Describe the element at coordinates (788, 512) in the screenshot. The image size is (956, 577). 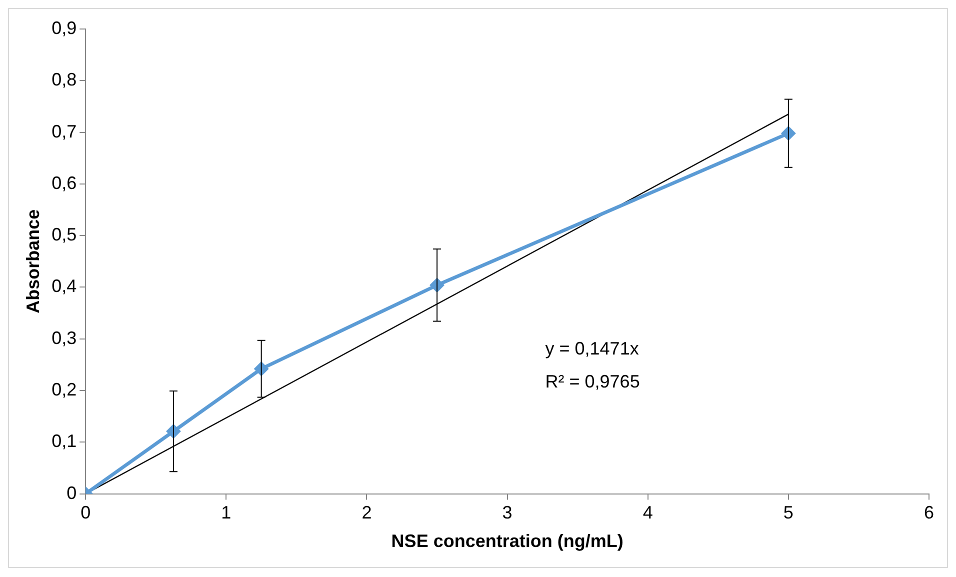
I see `x-tick-label: 5` at that location.